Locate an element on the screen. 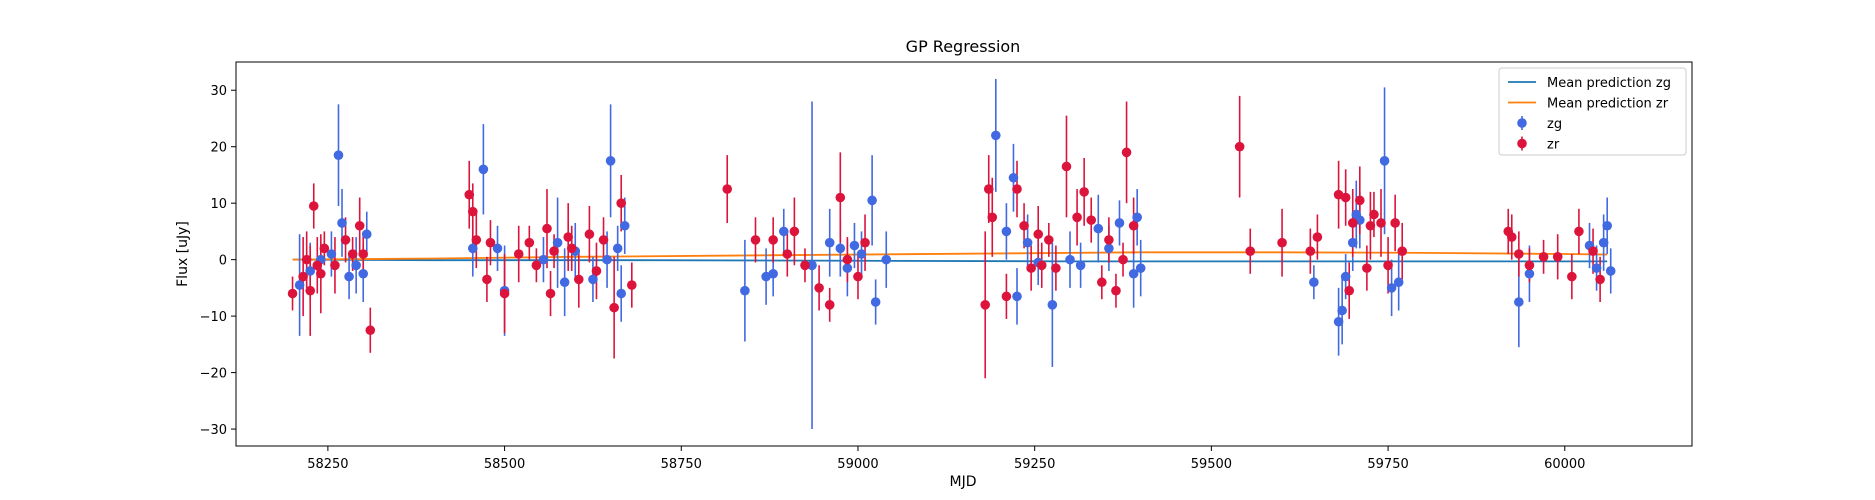  legend-point-swatch is located at coordinates (1522, 123).